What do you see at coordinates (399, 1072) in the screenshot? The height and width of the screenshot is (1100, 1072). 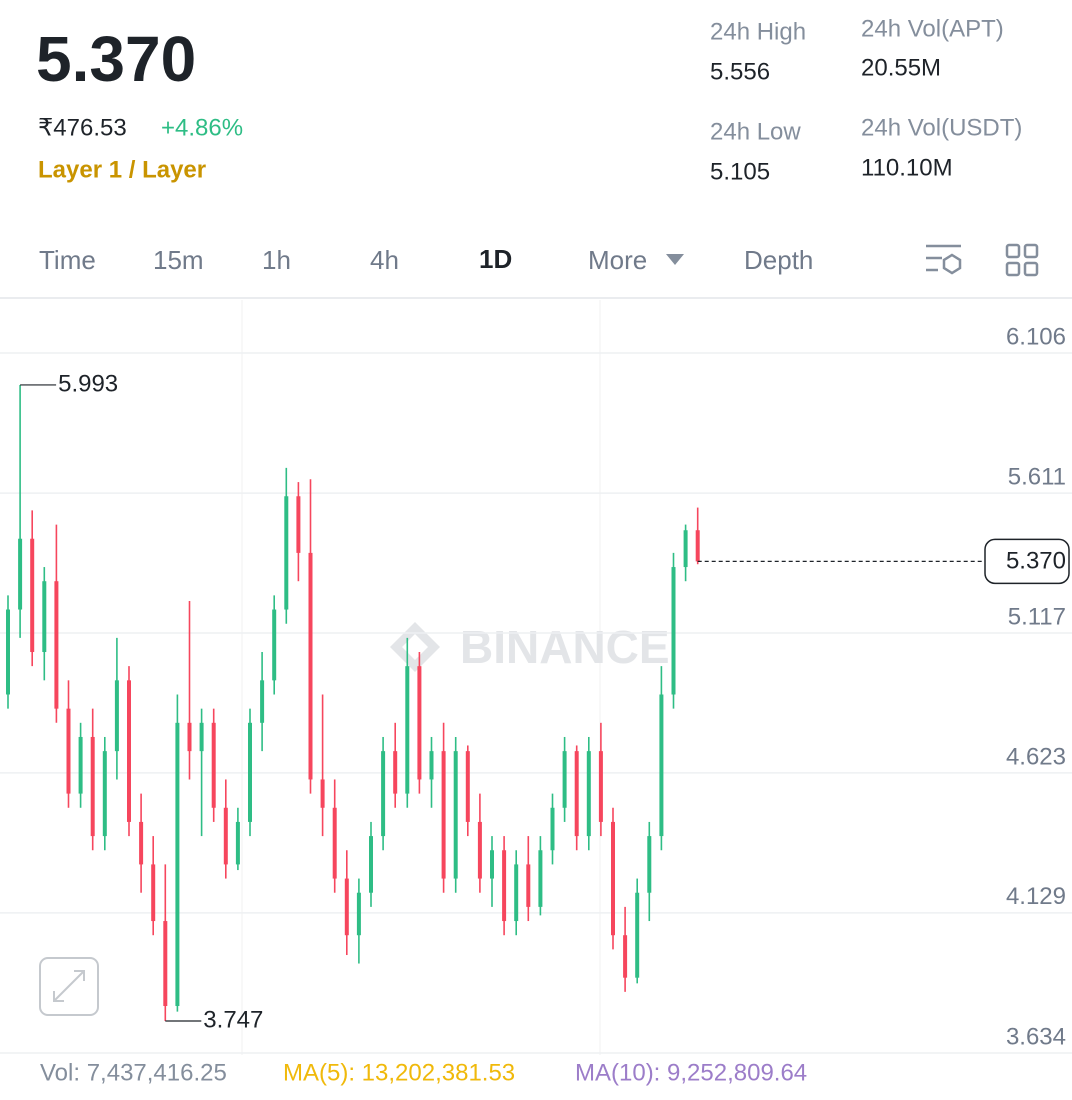 I see `ma5: MA(5): 13,202,381.53` at bounding box center [399, 1072].